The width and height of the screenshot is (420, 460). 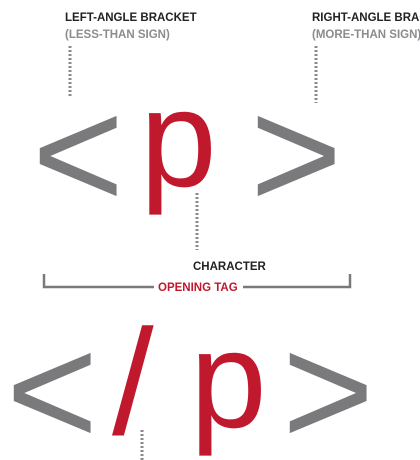 I want to click on opening-character: p, so click(x=178, y=139).